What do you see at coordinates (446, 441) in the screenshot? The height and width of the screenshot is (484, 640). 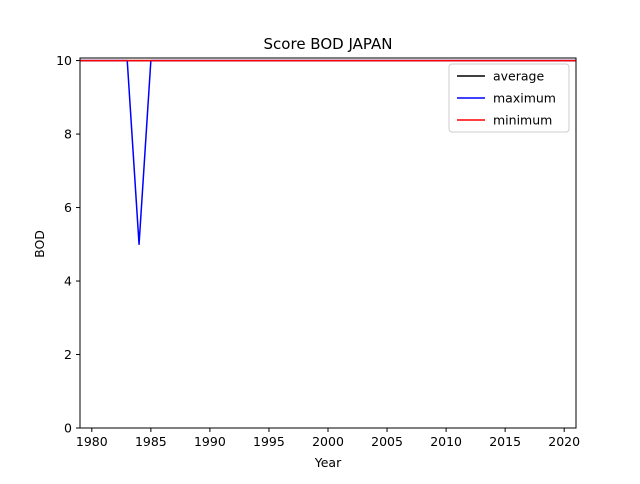 I see `x-tick-label: 2010` at bounding box center [446, 441].